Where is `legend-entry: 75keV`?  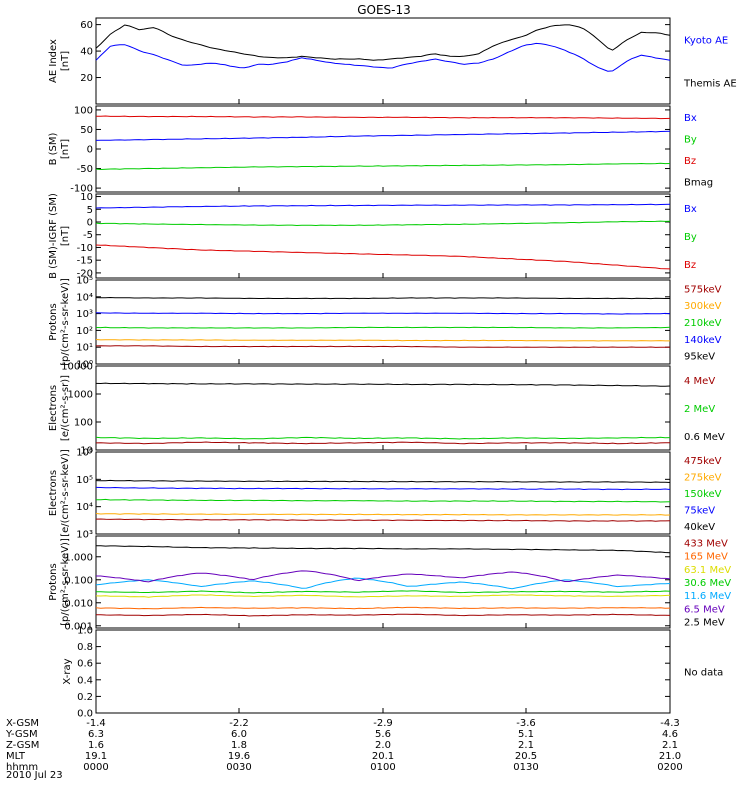
legend-entry: 75keV is located at coordinates (699, 510).